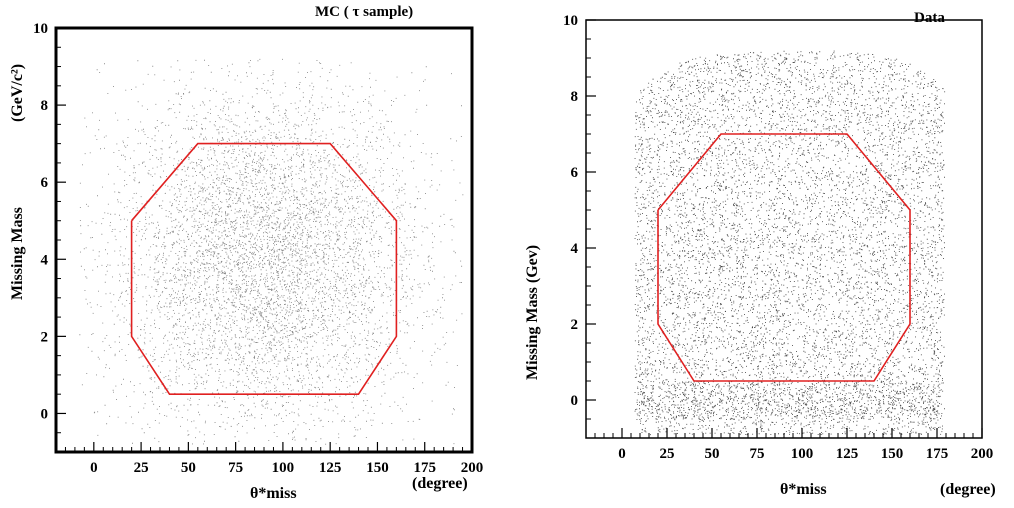 Image resolution: width=1014 pixels, height=508 pixels. I want to click on data-y-tick-label: 4, so click(575, 249).